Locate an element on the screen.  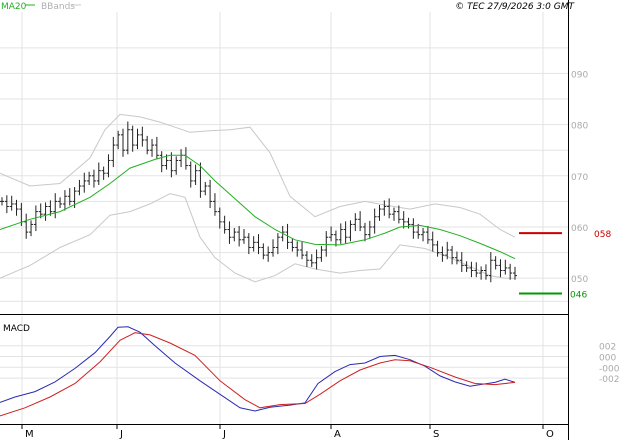
support-label: 046 is located at coordinates (578, 296).